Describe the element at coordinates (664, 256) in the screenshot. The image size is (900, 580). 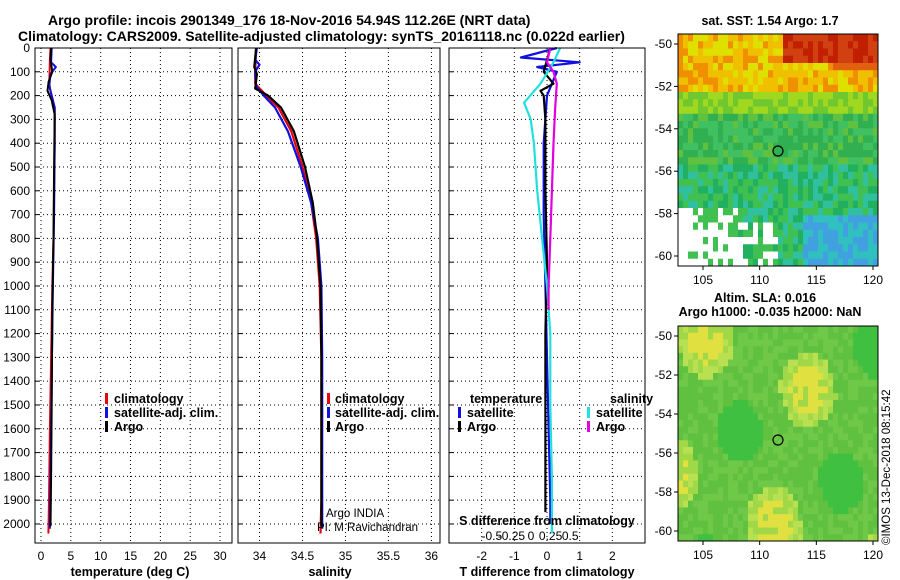
I see `lat-tick-label: -60` at that location.